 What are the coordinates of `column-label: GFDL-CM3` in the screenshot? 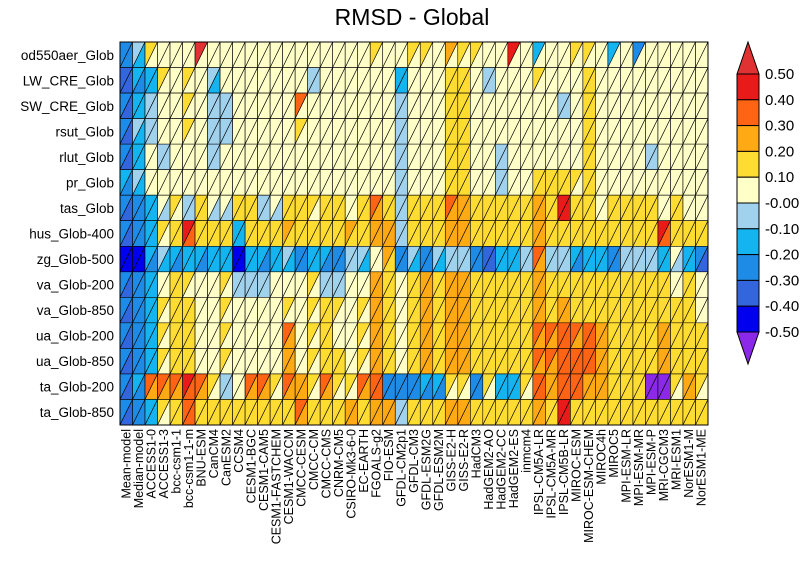 It's located at (414, 461).